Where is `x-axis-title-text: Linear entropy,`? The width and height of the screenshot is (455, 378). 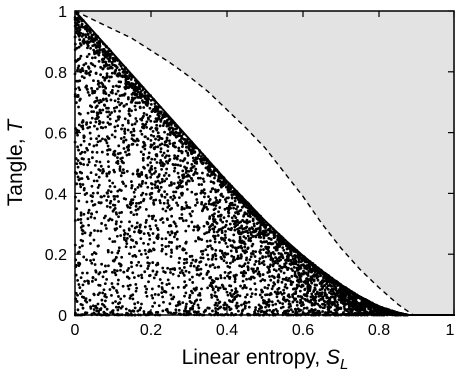
x-axis-title-text: Linear entropy, is located at coordinates (254, 357).